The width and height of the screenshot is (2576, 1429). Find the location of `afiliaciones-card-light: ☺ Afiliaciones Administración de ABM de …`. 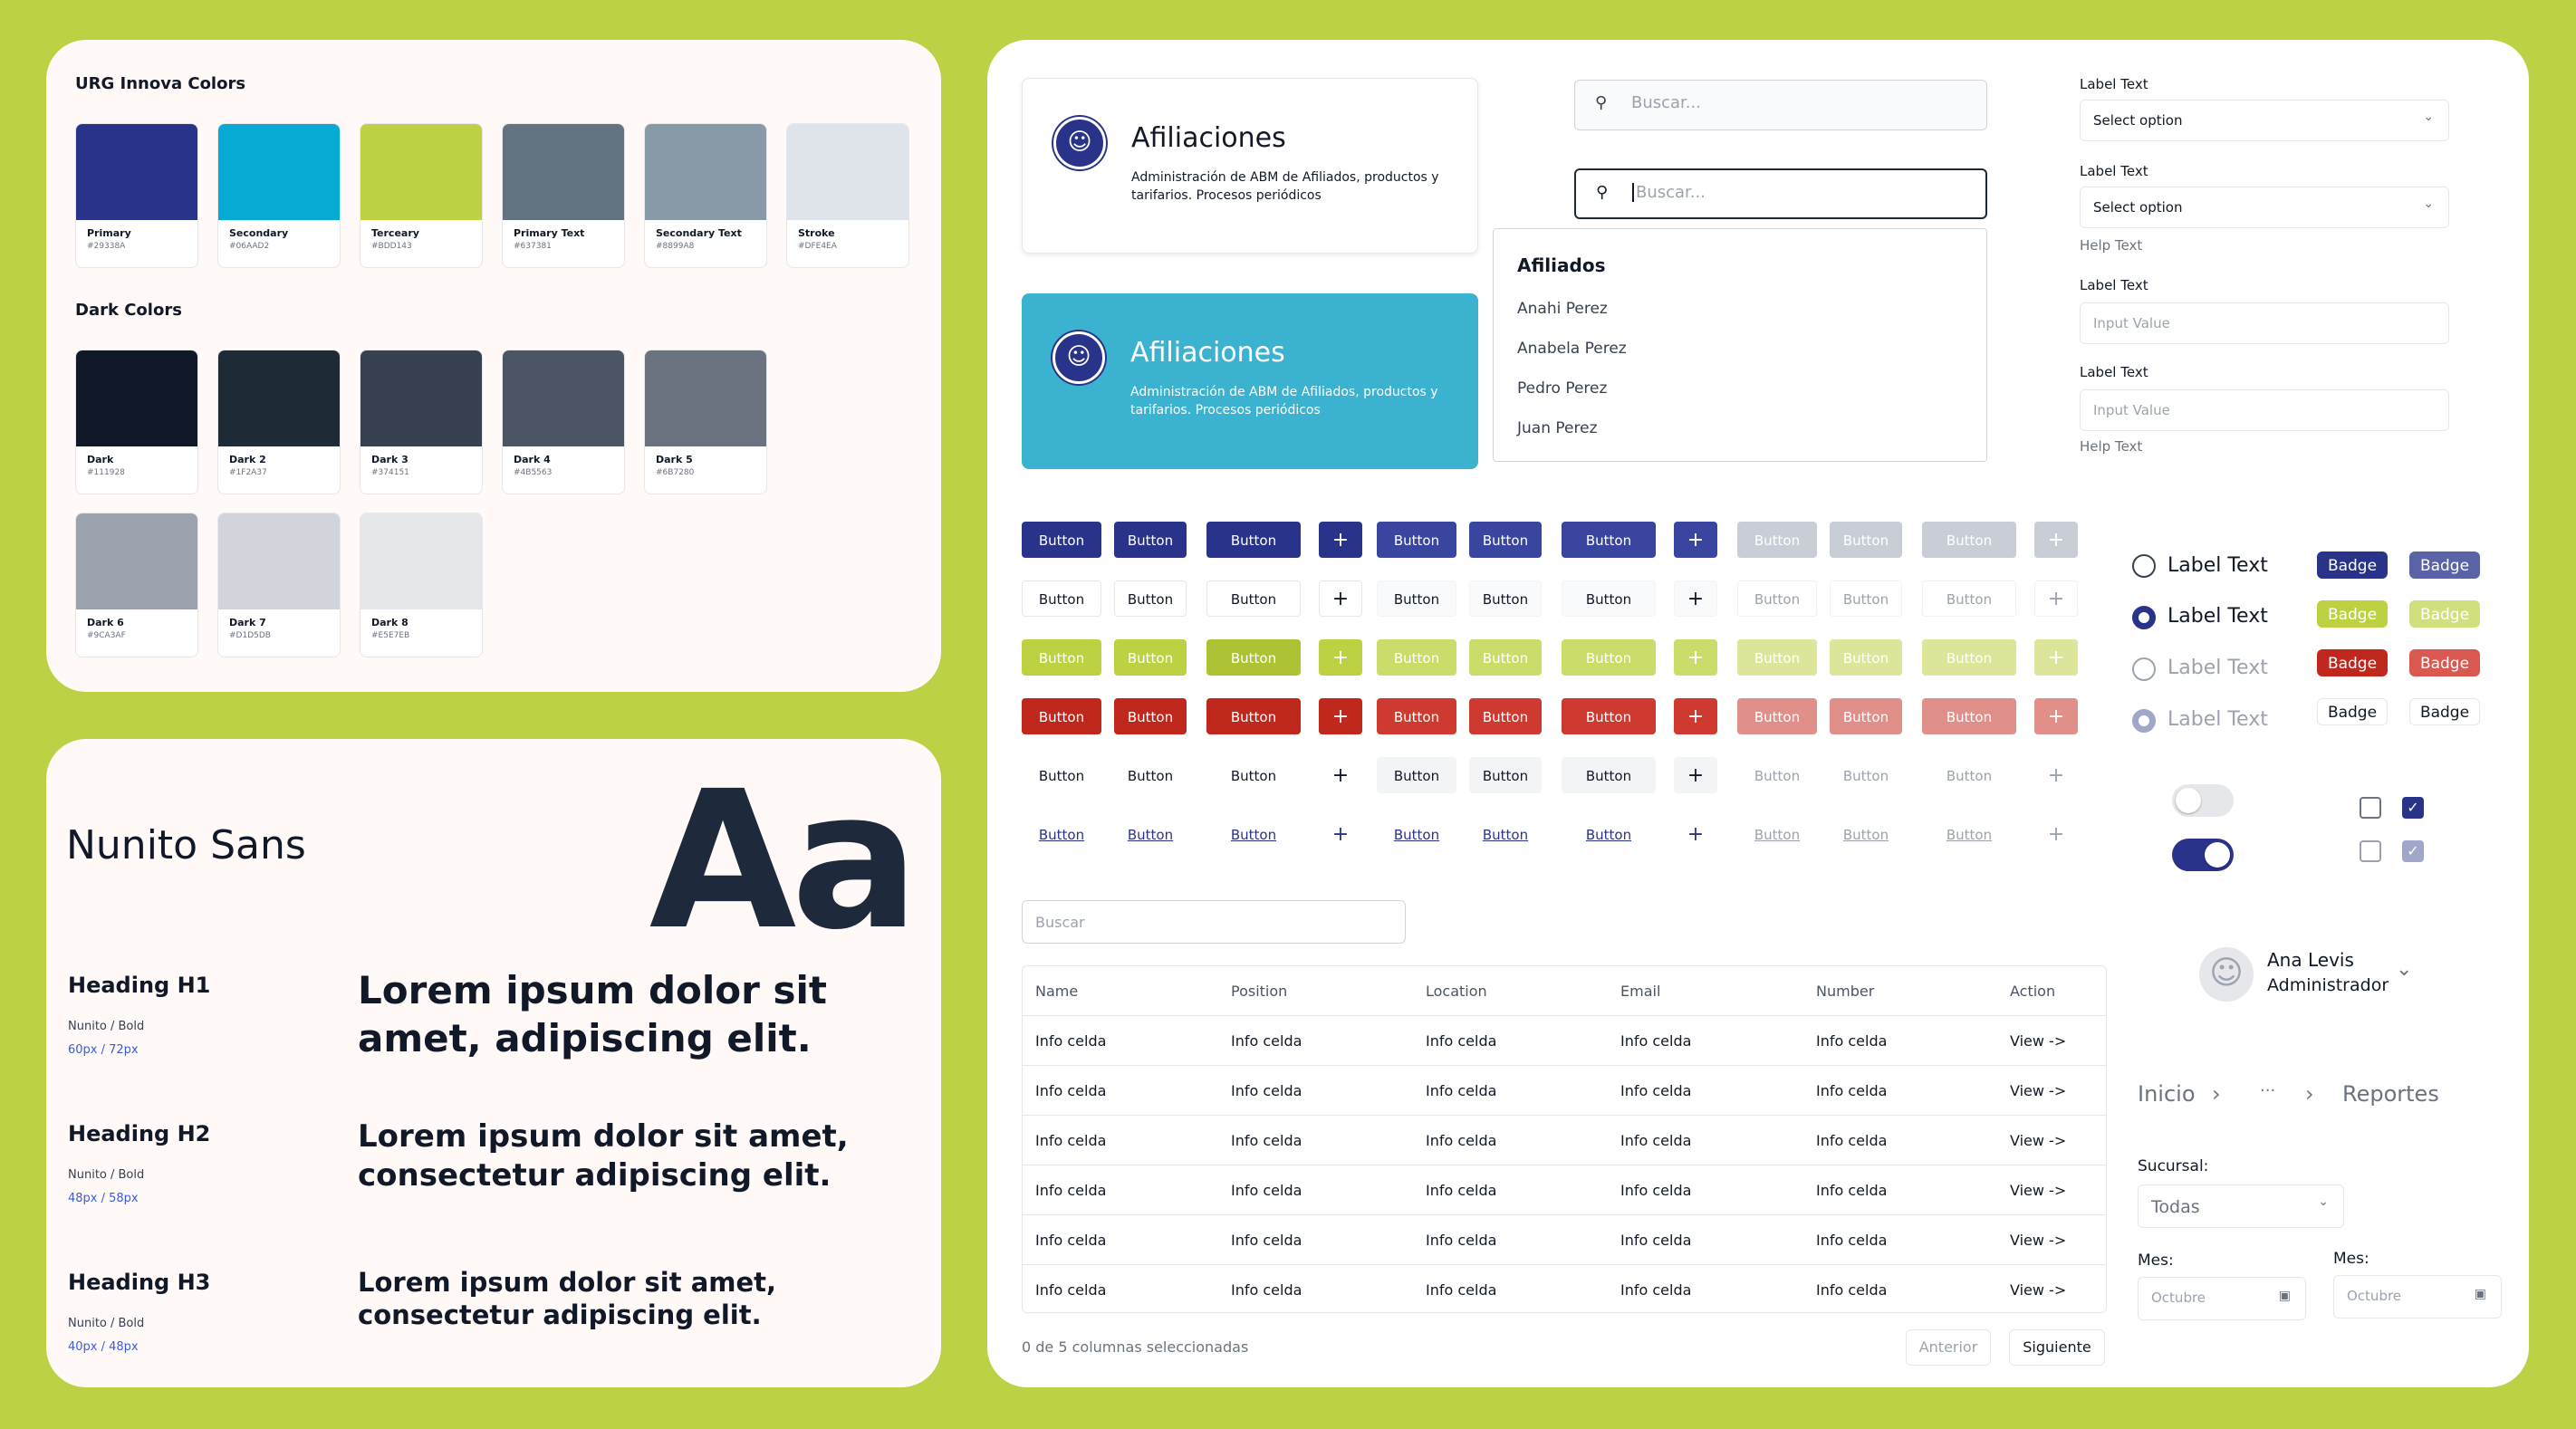

afiliaciones-card-light: ☺ Afiliaciones Administración de ABM de … is located at coordinates (1250, 166).